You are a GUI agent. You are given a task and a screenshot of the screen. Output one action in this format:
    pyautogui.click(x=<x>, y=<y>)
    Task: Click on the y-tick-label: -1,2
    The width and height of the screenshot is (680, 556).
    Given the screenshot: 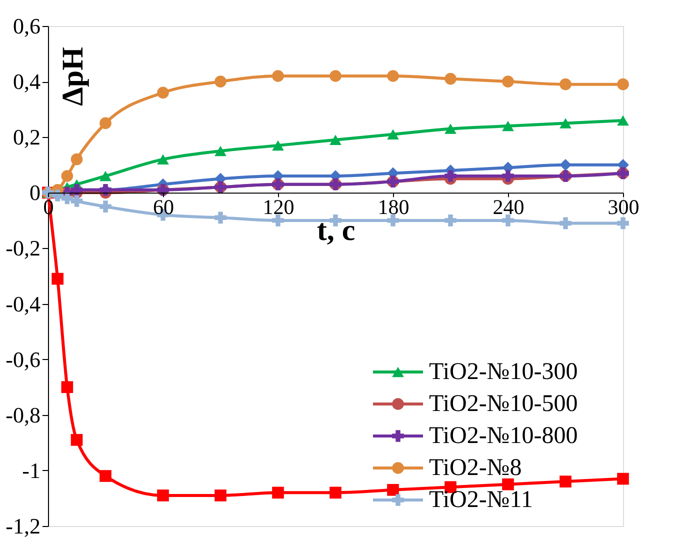 What is the action you would take?
    pyautogui.click(x=23, y=526)
    